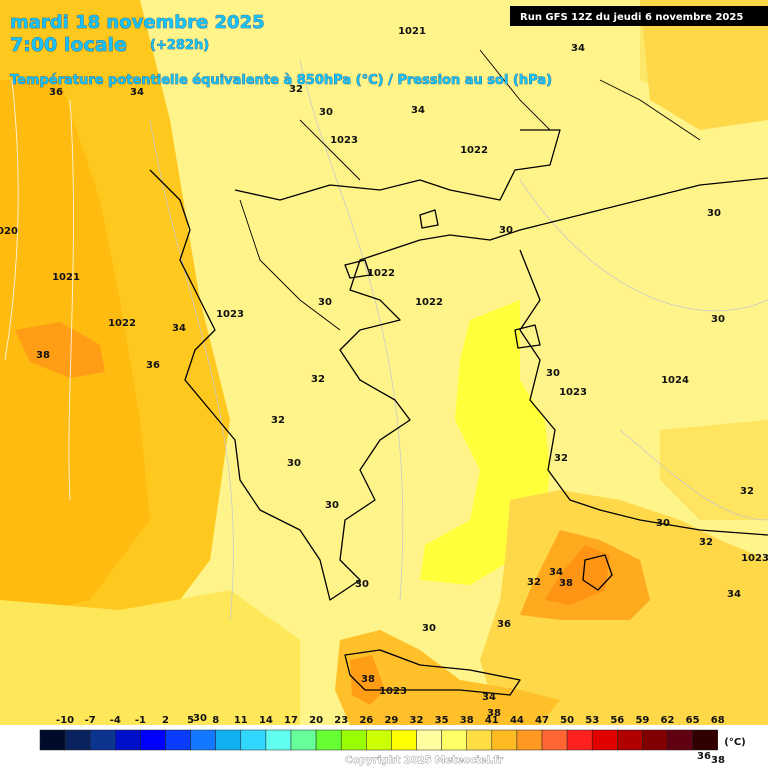 This screenshot has height=768, width=768. Describe the element at coordinates (718, 720) in the screenshot. I see `colorbar-tick: 68` at that location.